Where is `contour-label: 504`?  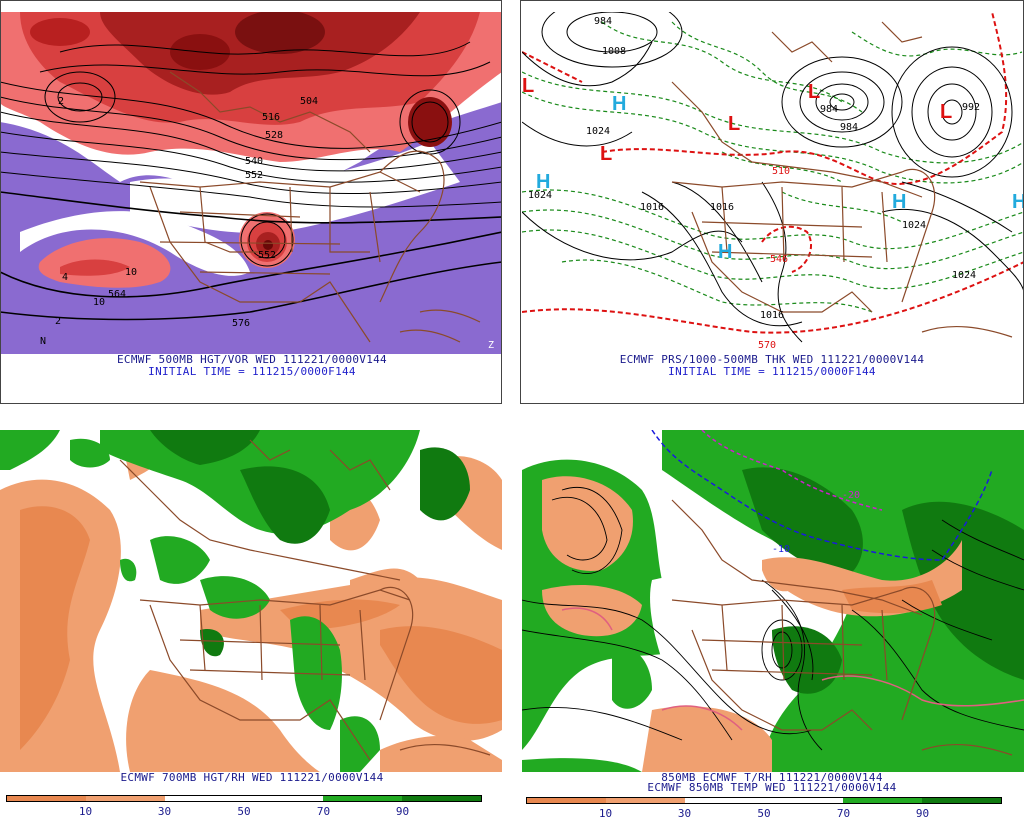
contour-label: 504 is located at coordinates (309, 101).